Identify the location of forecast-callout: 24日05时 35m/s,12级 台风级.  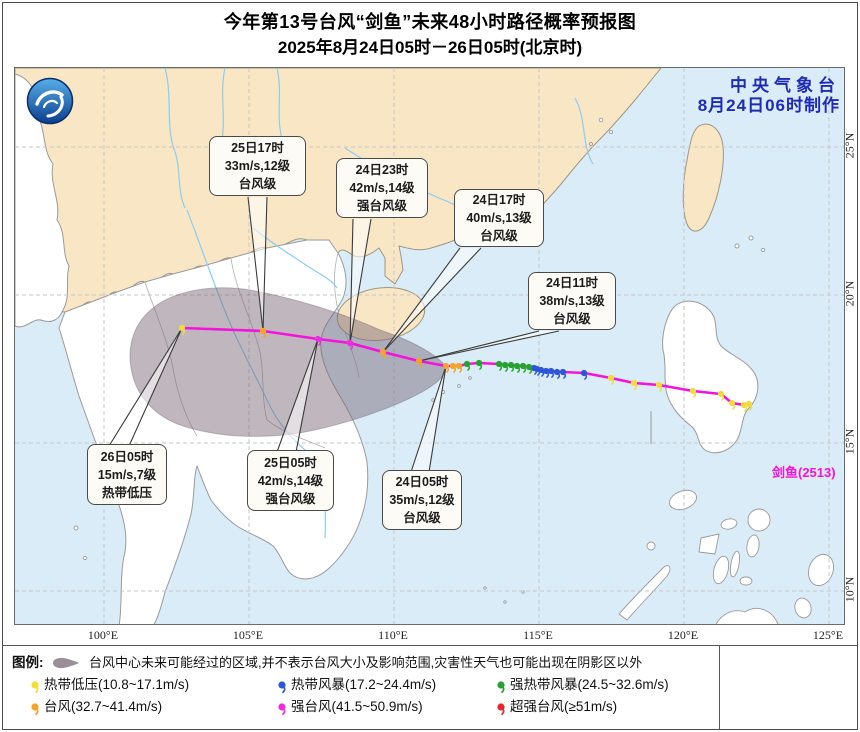
(422, 500).